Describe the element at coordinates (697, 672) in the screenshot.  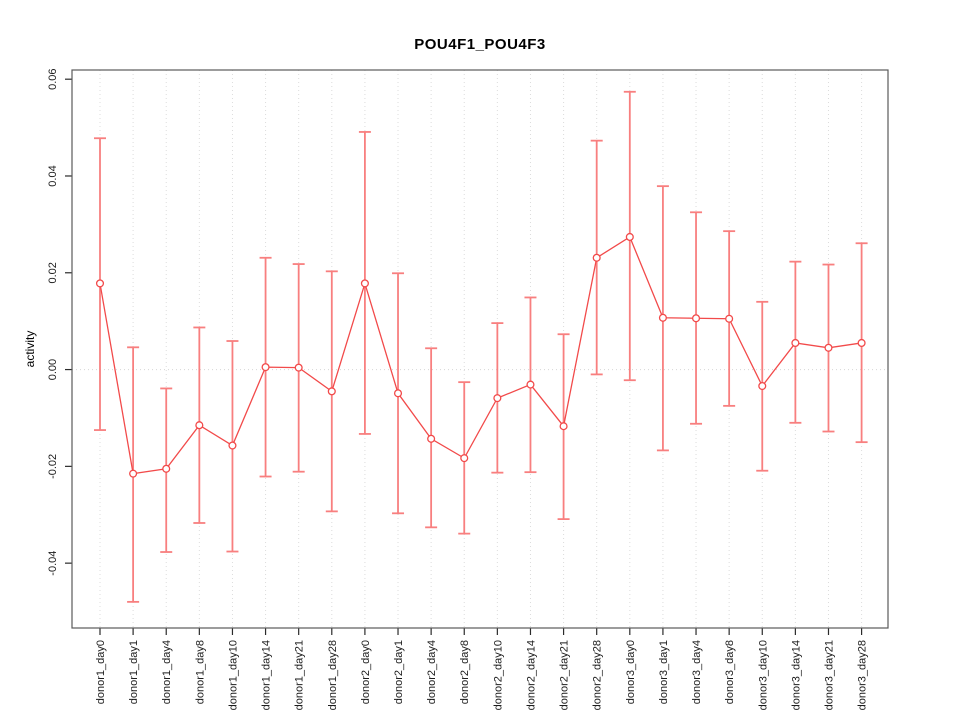
I see `x-tick-label: donor3_day4` at that location.